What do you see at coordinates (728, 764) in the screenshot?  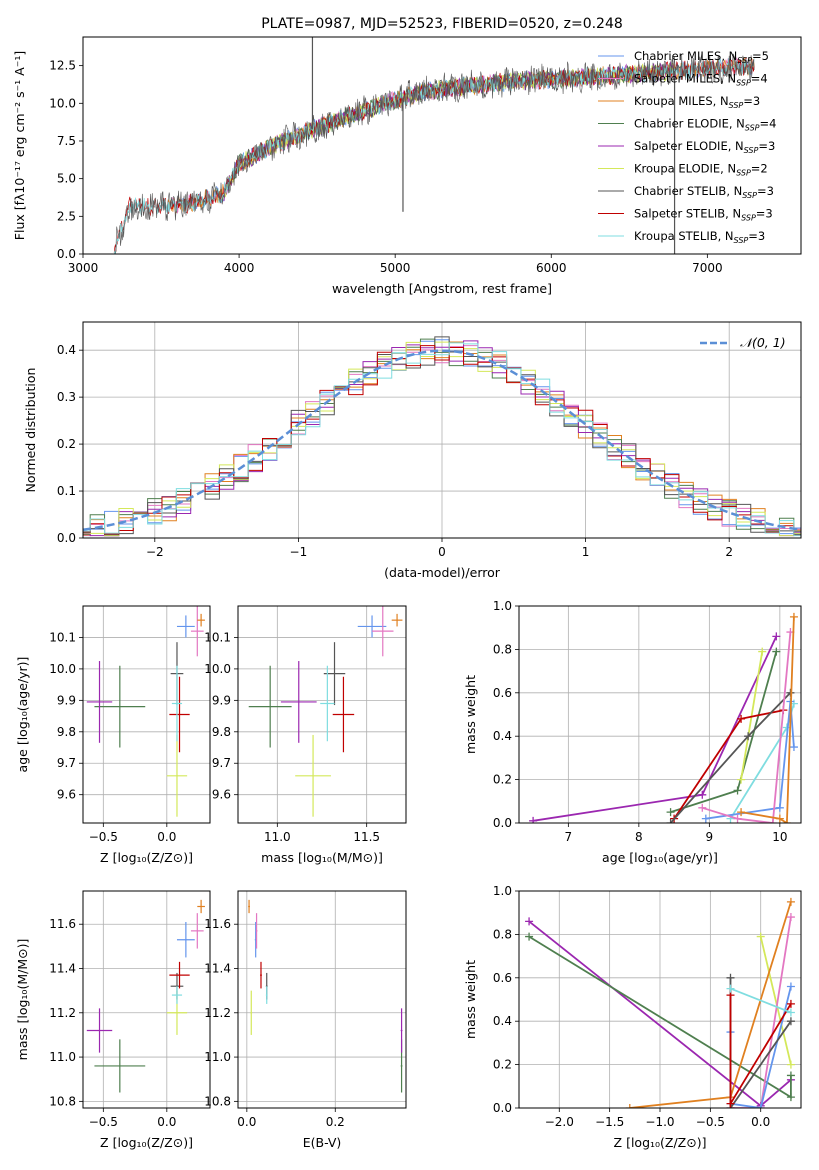 I see `weight-line-salpeter-stelib` at bounding box center [728, 764].